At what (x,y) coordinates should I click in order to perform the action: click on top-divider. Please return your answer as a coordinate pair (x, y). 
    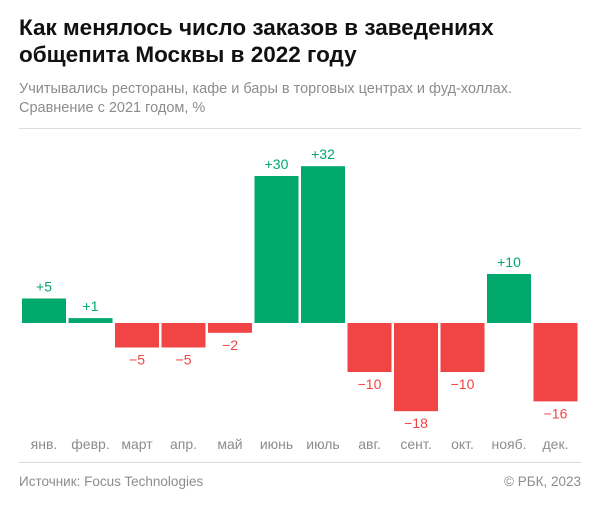
    Looking at the image, I should click on (300, 128).